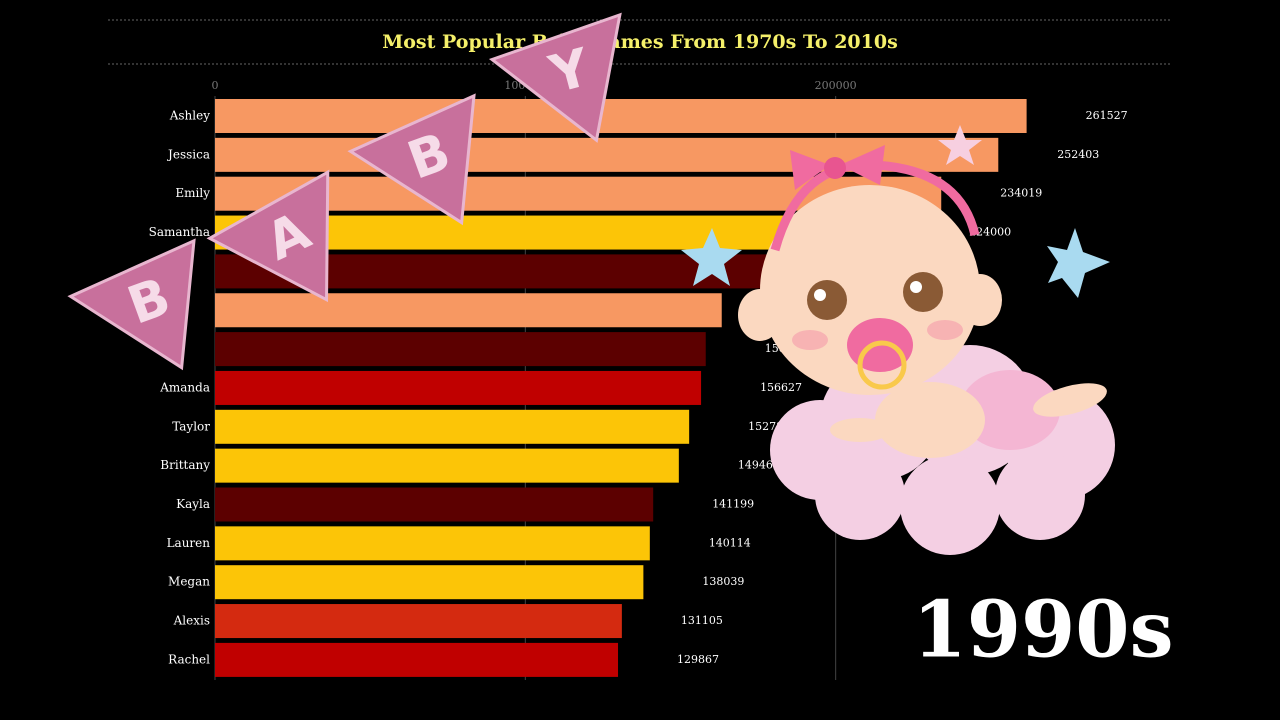 The image size is (1280, 720). What do you see at coordinates (759, 465) in the screenshot?
I see `value-label: 149462` at bounding box center [759, 465].